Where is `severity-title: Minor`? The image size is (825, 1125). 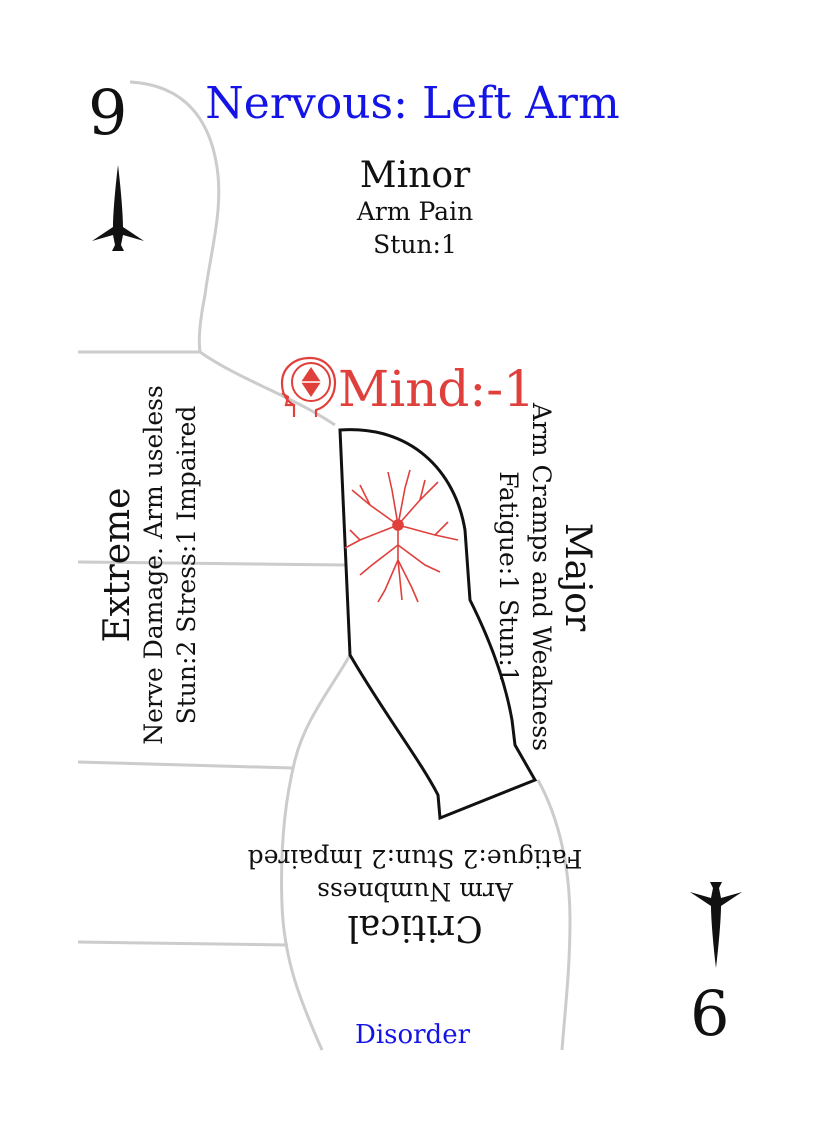 severity-title: Minor is located at coordinates (415, 175).